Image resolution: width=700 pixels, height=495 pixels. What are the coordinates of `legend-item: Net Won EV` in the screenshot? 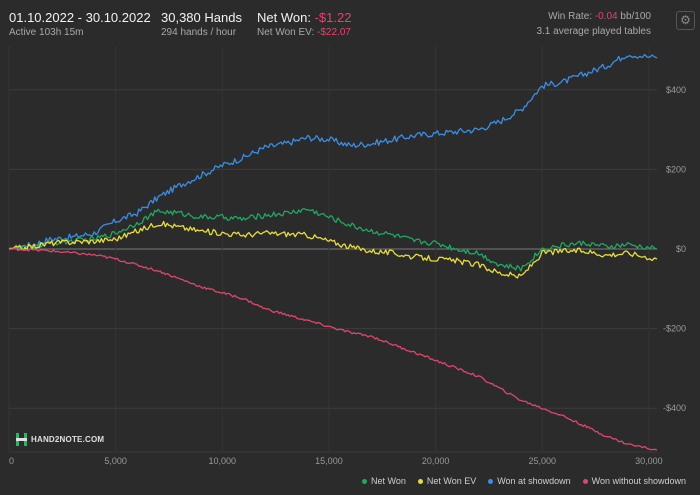 It's located at (447, 481).